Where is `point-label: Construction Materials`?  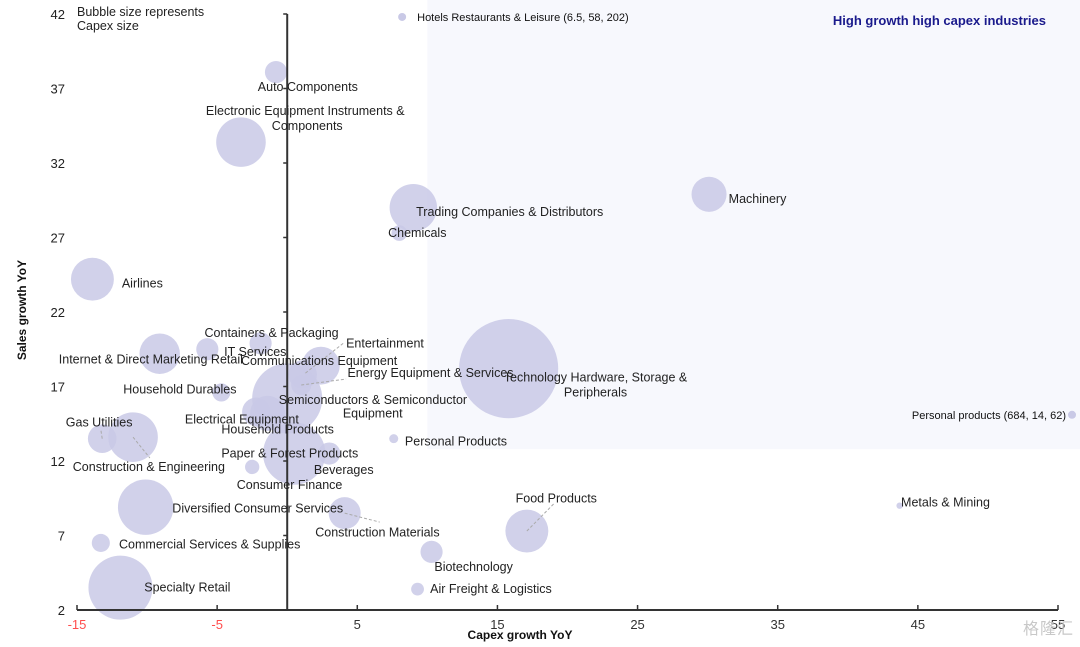
point-label: Construction Materials is located at coordinates (377, 533).